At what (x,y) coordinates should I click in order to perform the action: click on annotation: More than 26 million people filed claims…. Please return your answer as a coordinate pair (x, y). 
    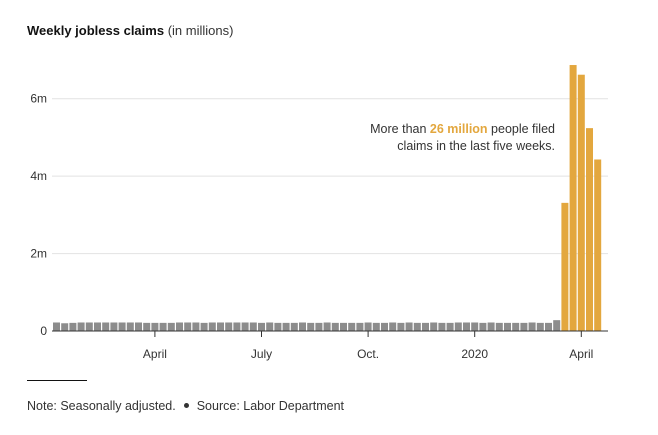
    Looking at the image, I should click on (462, 137).